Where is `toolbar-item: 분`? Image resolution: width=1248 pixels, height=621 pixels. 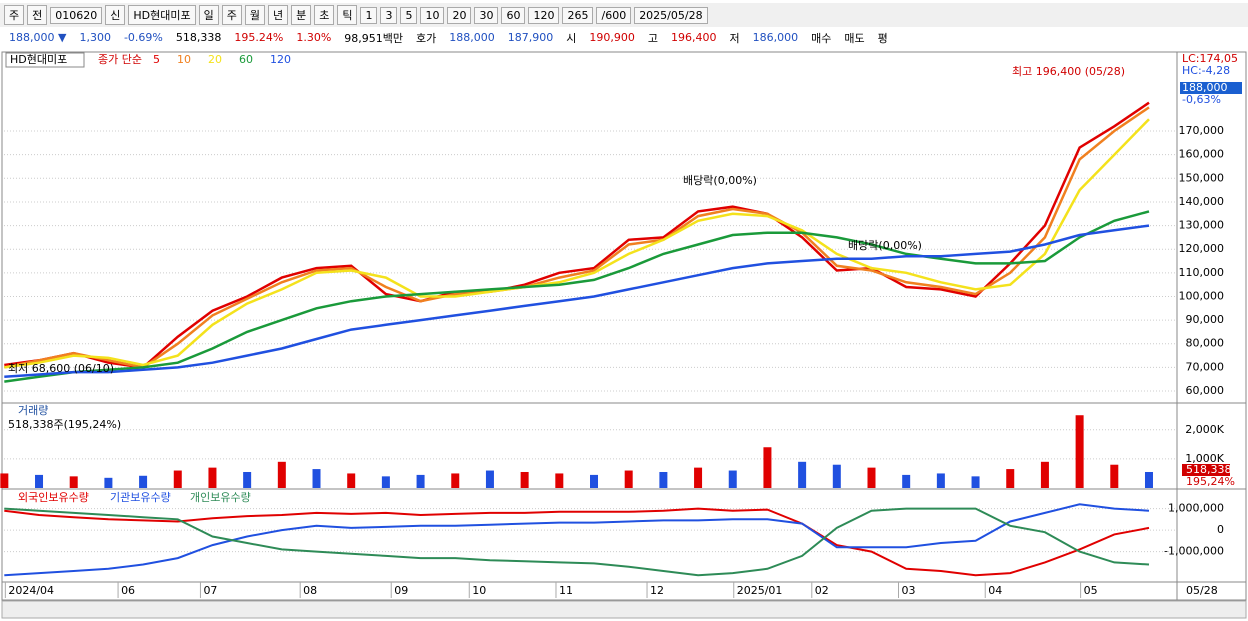 toolbar-item: 분 is located at coordinates (301, 15).